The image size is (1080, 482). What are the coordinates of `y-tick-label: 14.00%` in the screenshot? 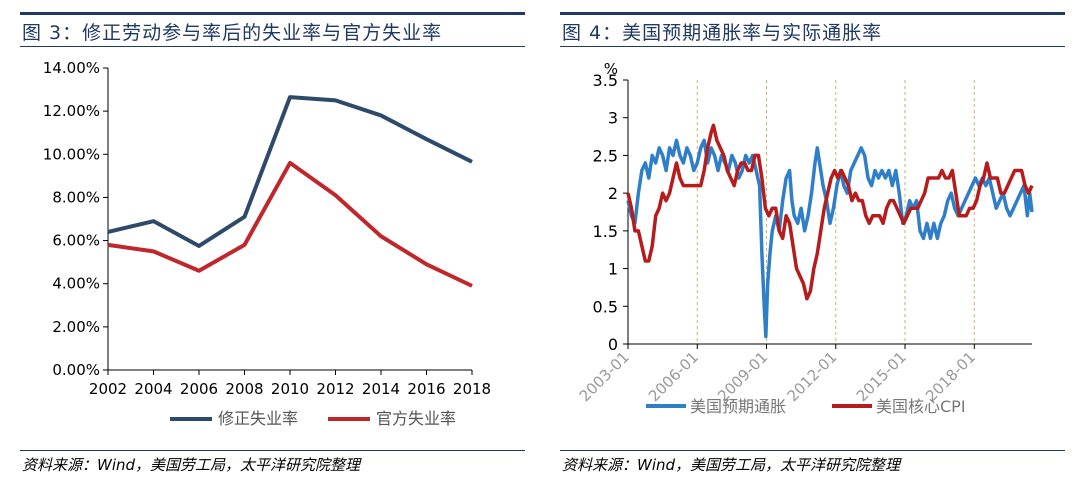 It's located at (71, 68).